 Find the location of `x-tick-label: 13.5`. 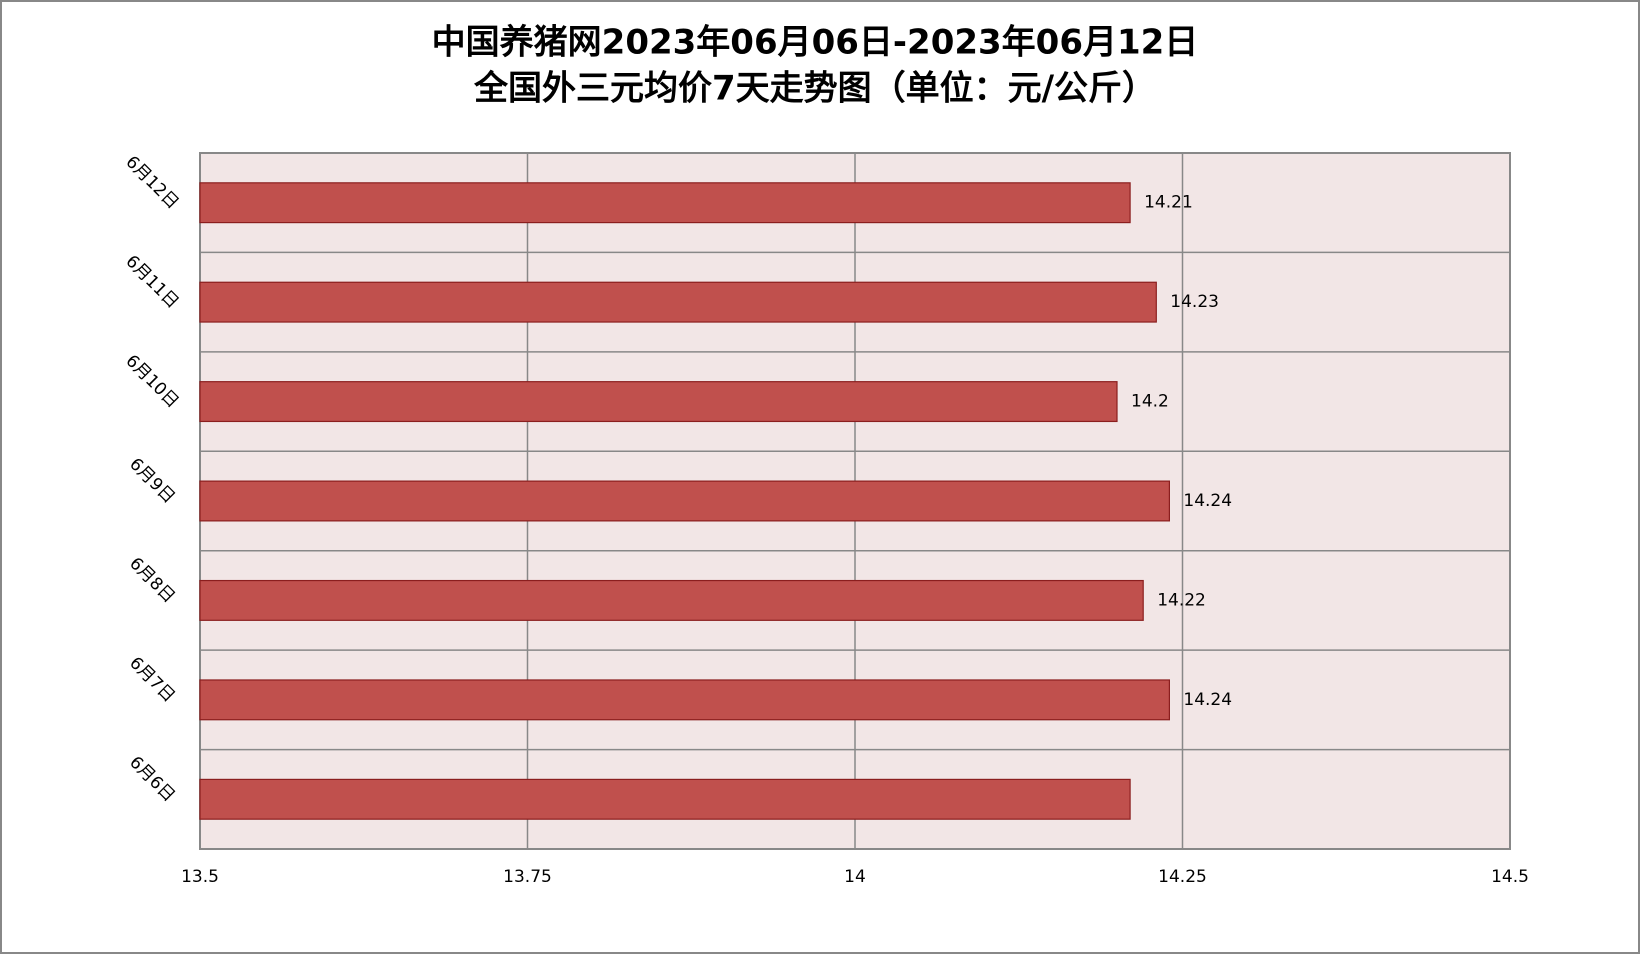

x-tick-label: 13.5 is located at coordinates (200, 877).